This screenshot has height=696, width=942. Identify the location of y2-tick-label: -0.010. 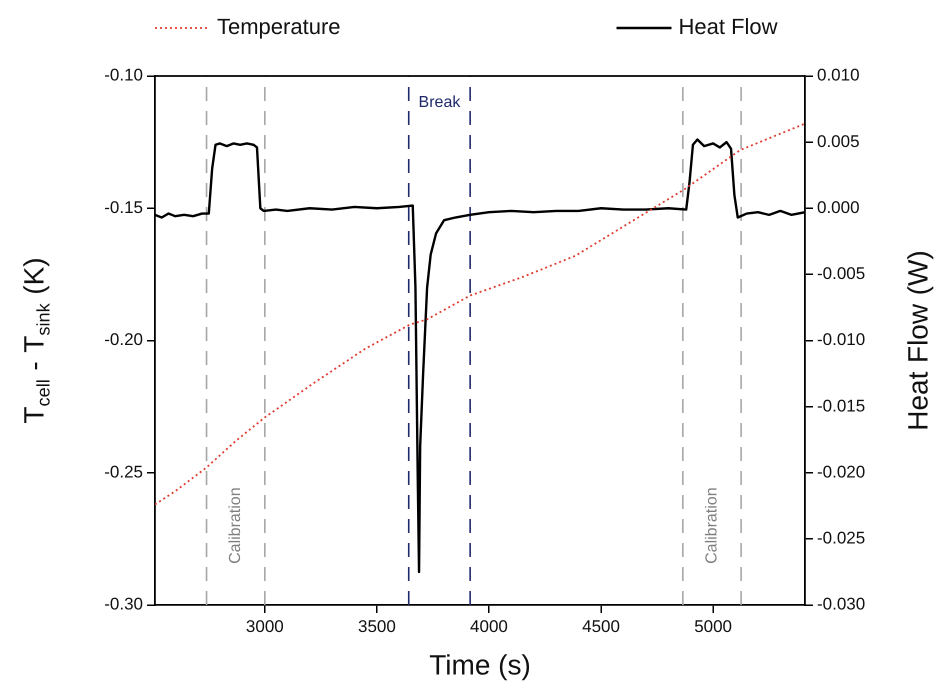
(841, 340).